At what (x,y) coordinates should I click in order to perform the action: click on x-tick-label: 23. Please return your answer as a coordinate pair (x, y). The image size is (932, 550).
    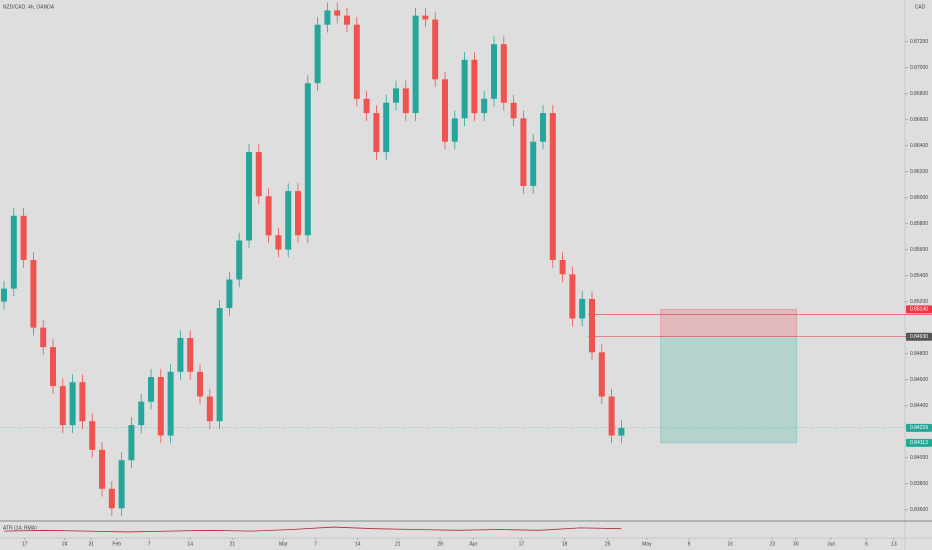
    Looking at the image, I should click on (773, 544).